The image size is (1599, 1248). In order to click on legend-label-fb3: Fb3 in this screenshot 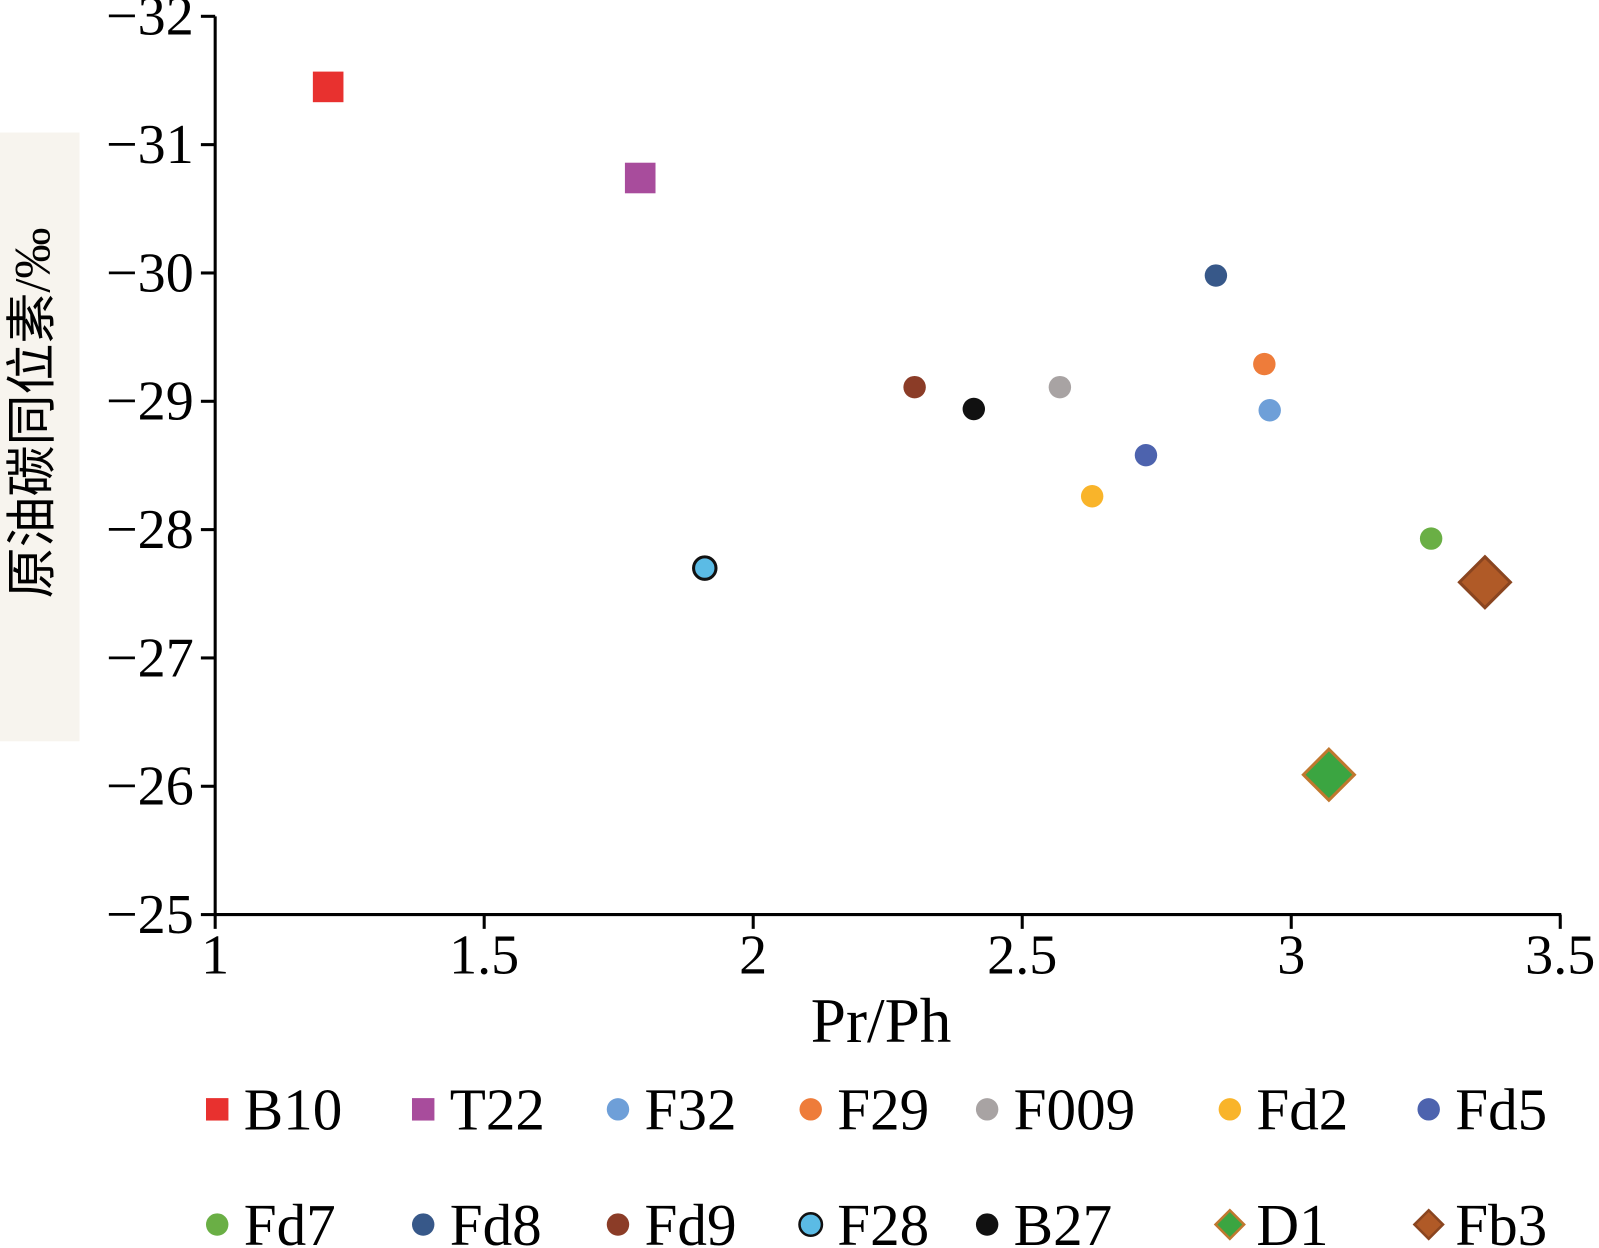, I will do `click(1501, 1220)`.